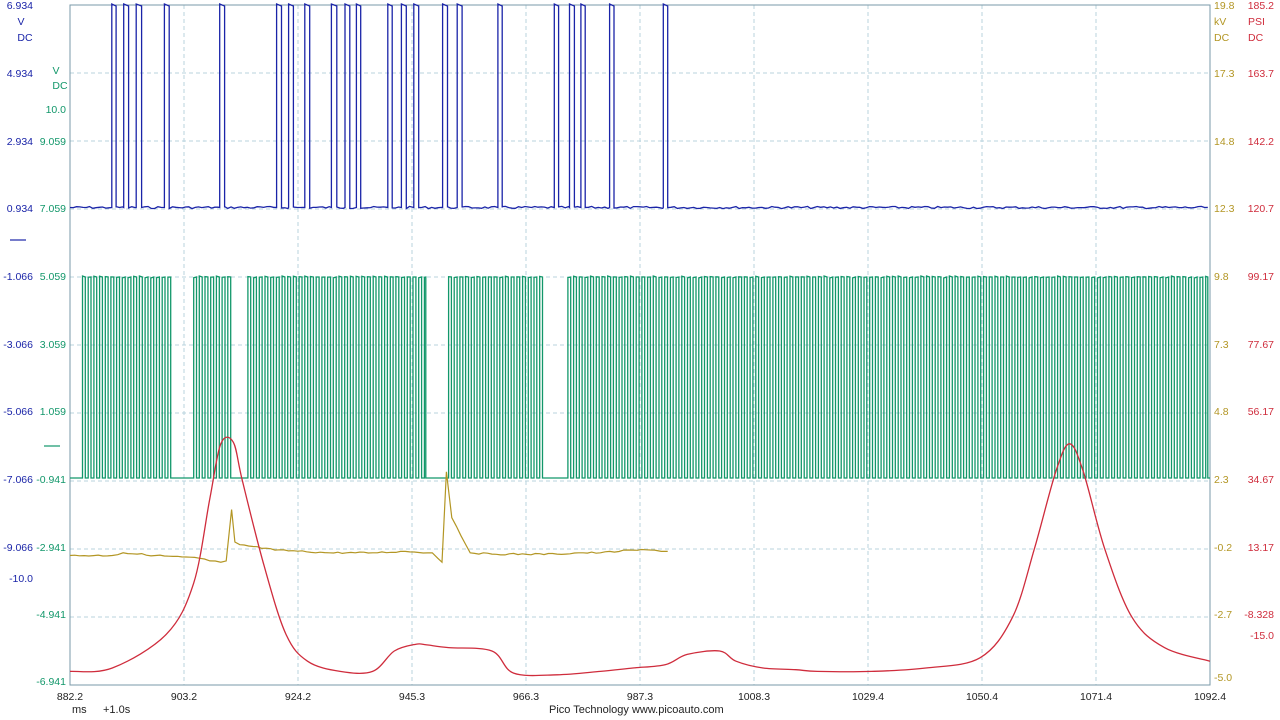 This screenshot has height=720, width=1280. Describe the element at coordinates (1221, 277) in the screenshot. I see `axis-c-tick-label: 9.8` at that location.